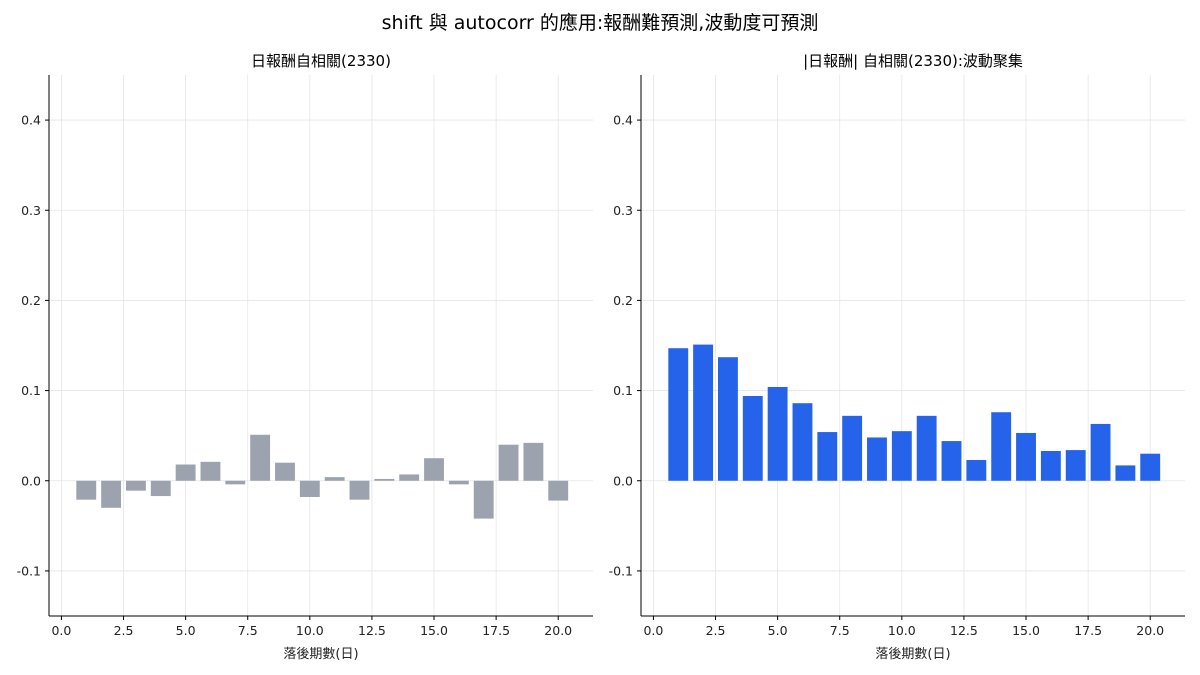 The image size is (1200, 675). Describe the element at coordinates (434, 630) in the screenshot. I see `left-xtick-label: 15.0` at that location.